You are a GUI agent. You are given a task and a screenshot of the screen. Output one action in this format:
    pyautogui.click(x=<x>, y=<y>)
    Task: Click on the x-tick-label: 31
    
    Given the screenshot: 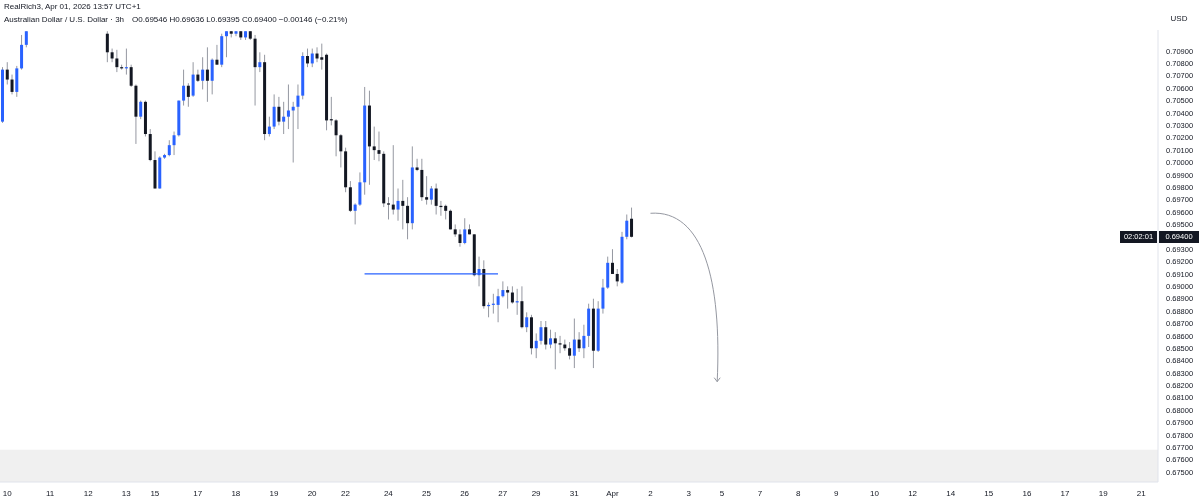 What is the action you would take?
    pyautogui.click(x=574, y=493)
    